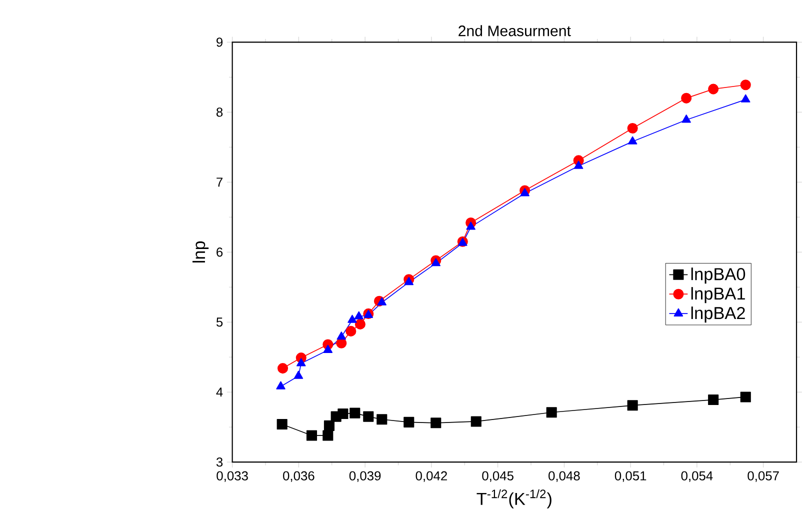 The image size is (802, 524). Describe the element at coordinates (498, 476) in the screenshot. I see `x-tick-label: 0,045` at that location.